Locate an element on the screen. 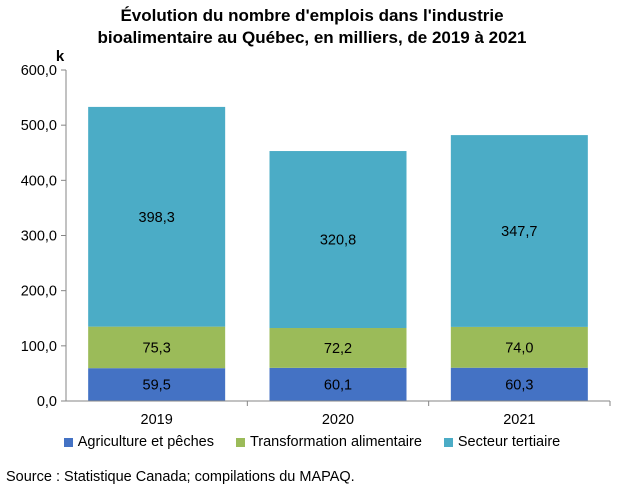  legend-label-tertiaire: Secteur tertiaire is located at coordinates (509, 442).